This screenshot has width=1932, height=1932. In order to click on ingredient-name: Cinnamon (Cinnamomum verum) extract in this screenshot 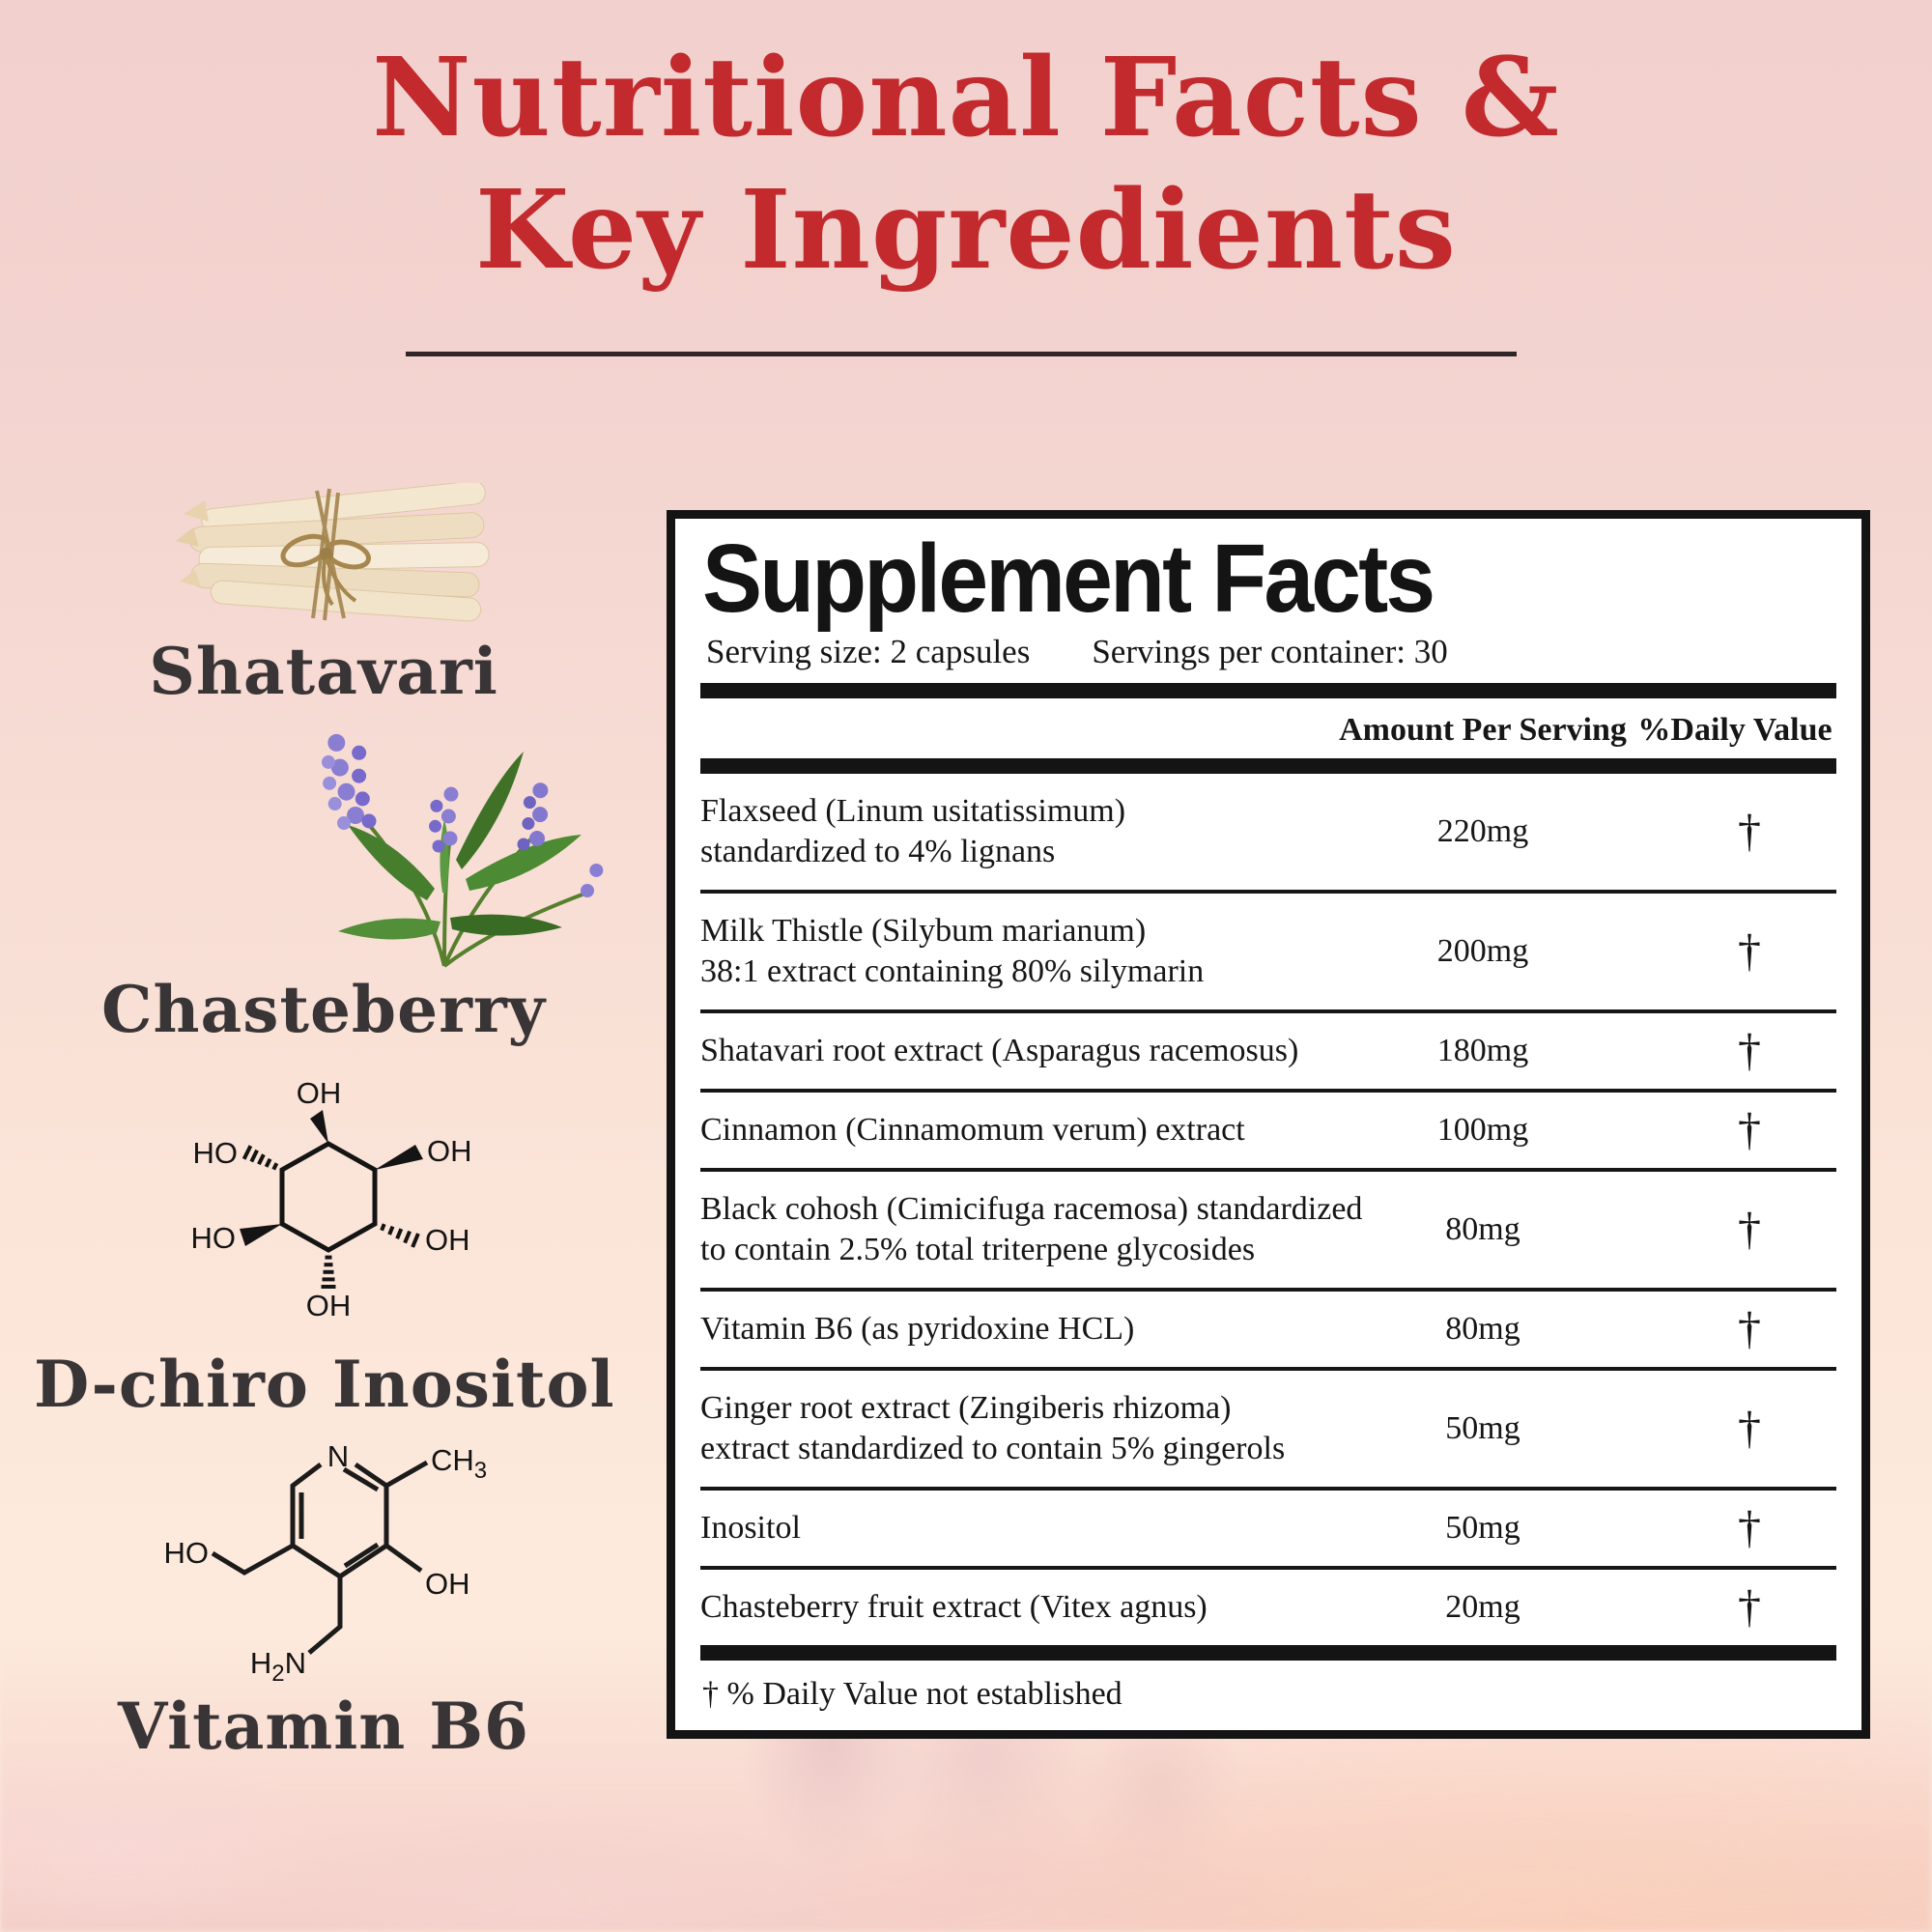, I will do `click(972, 1129)`.